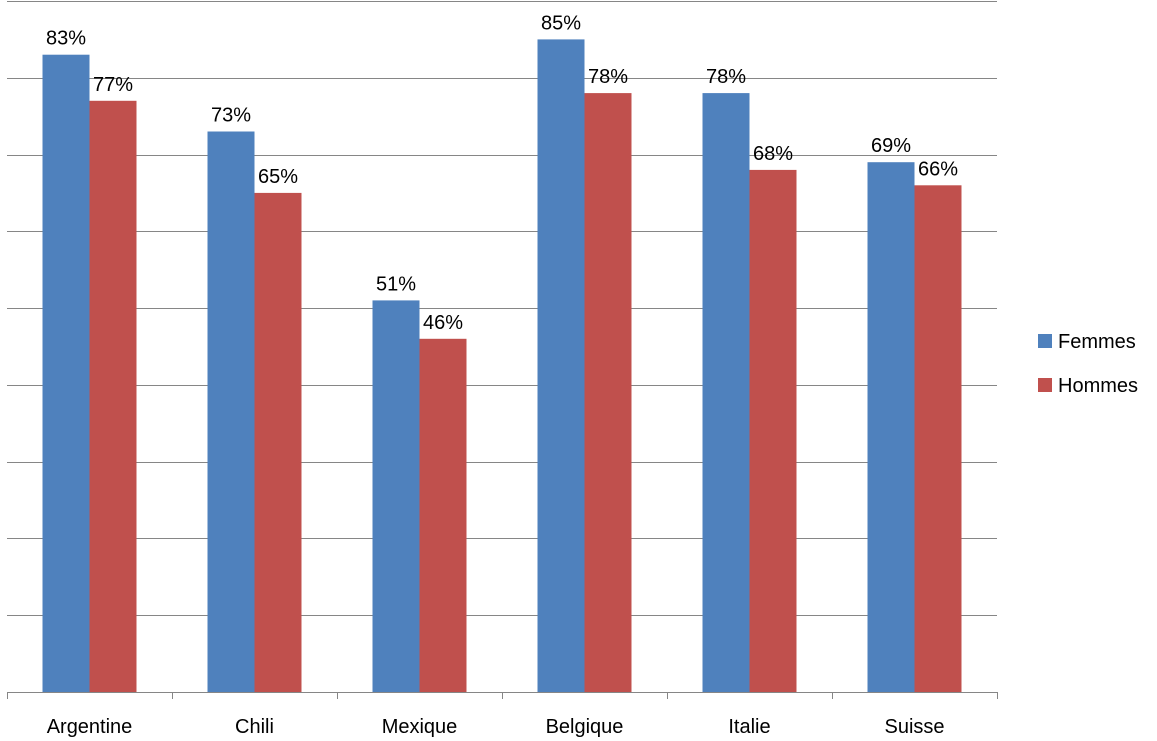  What do you see at coordinates (443, 323) in the screenshot?
I see `data-label-hommes-mexique: 46%` at bounding box center [443, 323].